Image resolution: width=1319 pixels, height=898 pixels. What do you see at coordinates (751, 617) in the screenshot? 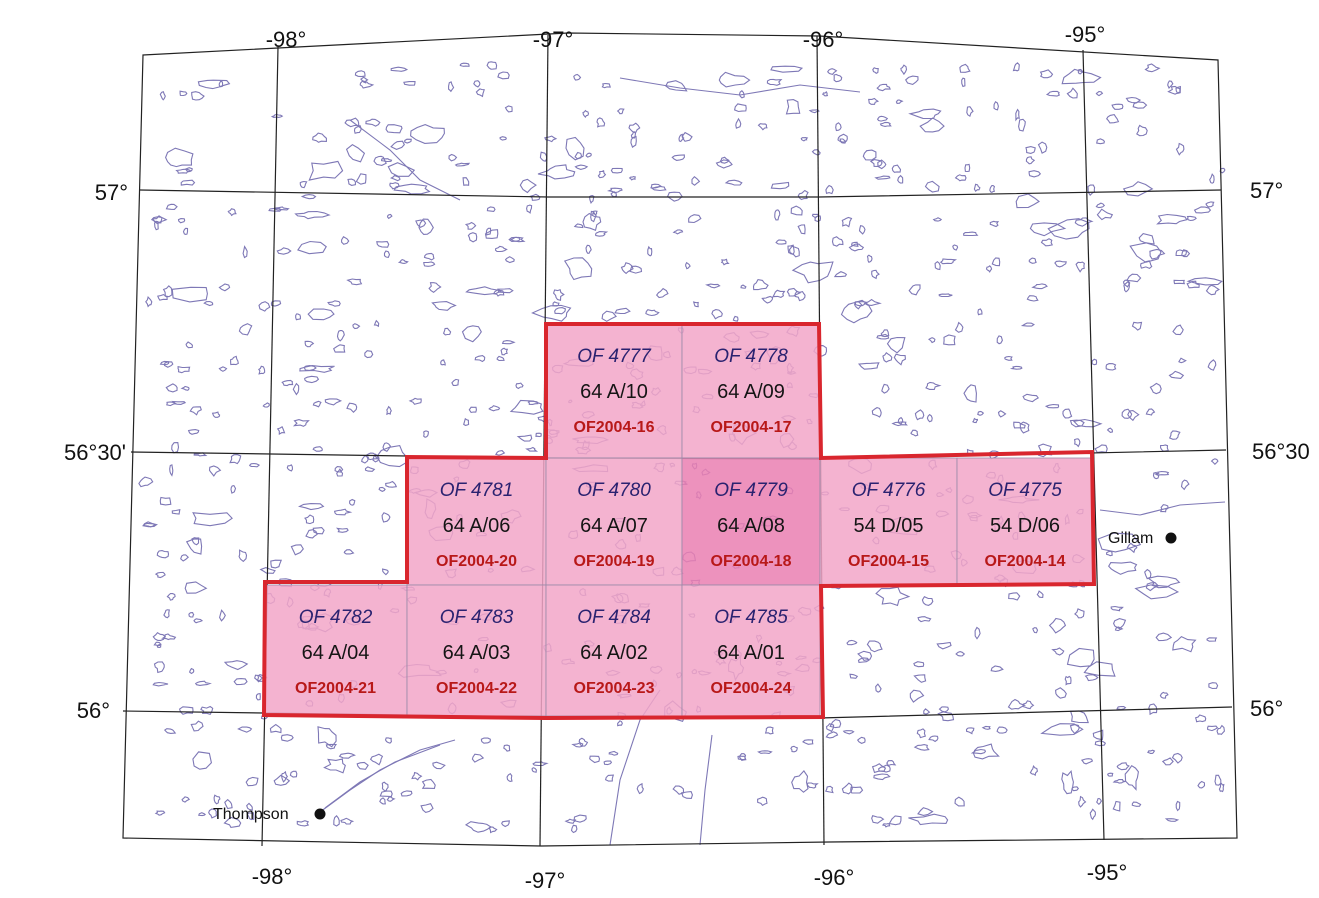
I see `tile-of-number: OF 4785` at bounding box center [751, 617].